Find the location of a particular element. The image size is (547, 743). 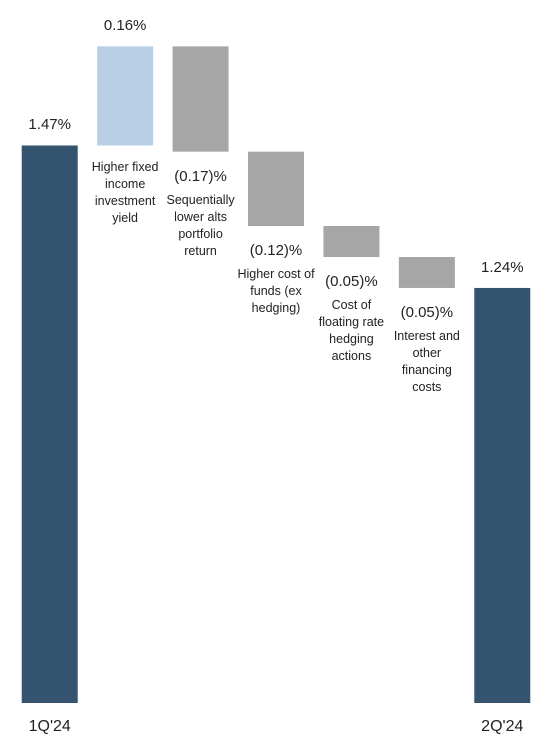

category-label: Interest and other financing costs is located at coordinates (426, 361).